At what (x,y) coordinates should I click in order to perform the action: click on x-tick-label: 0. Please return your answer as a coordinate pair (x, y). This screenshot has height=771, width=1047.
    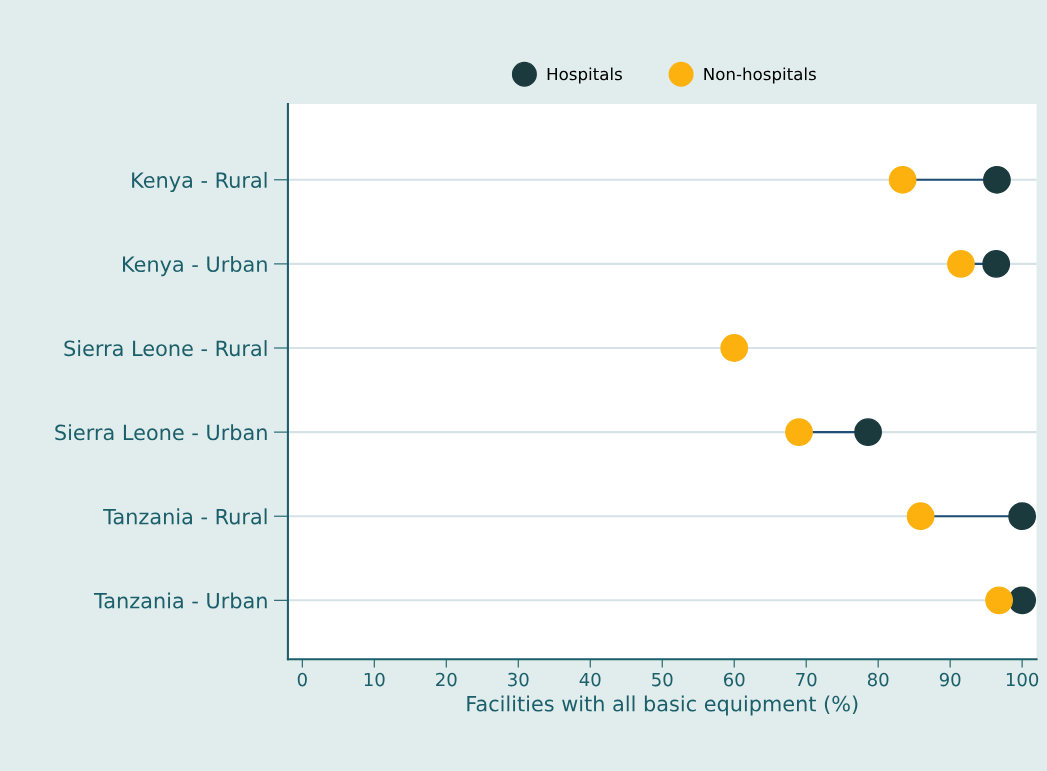
    Looking at the image, I should click on (302, 679).